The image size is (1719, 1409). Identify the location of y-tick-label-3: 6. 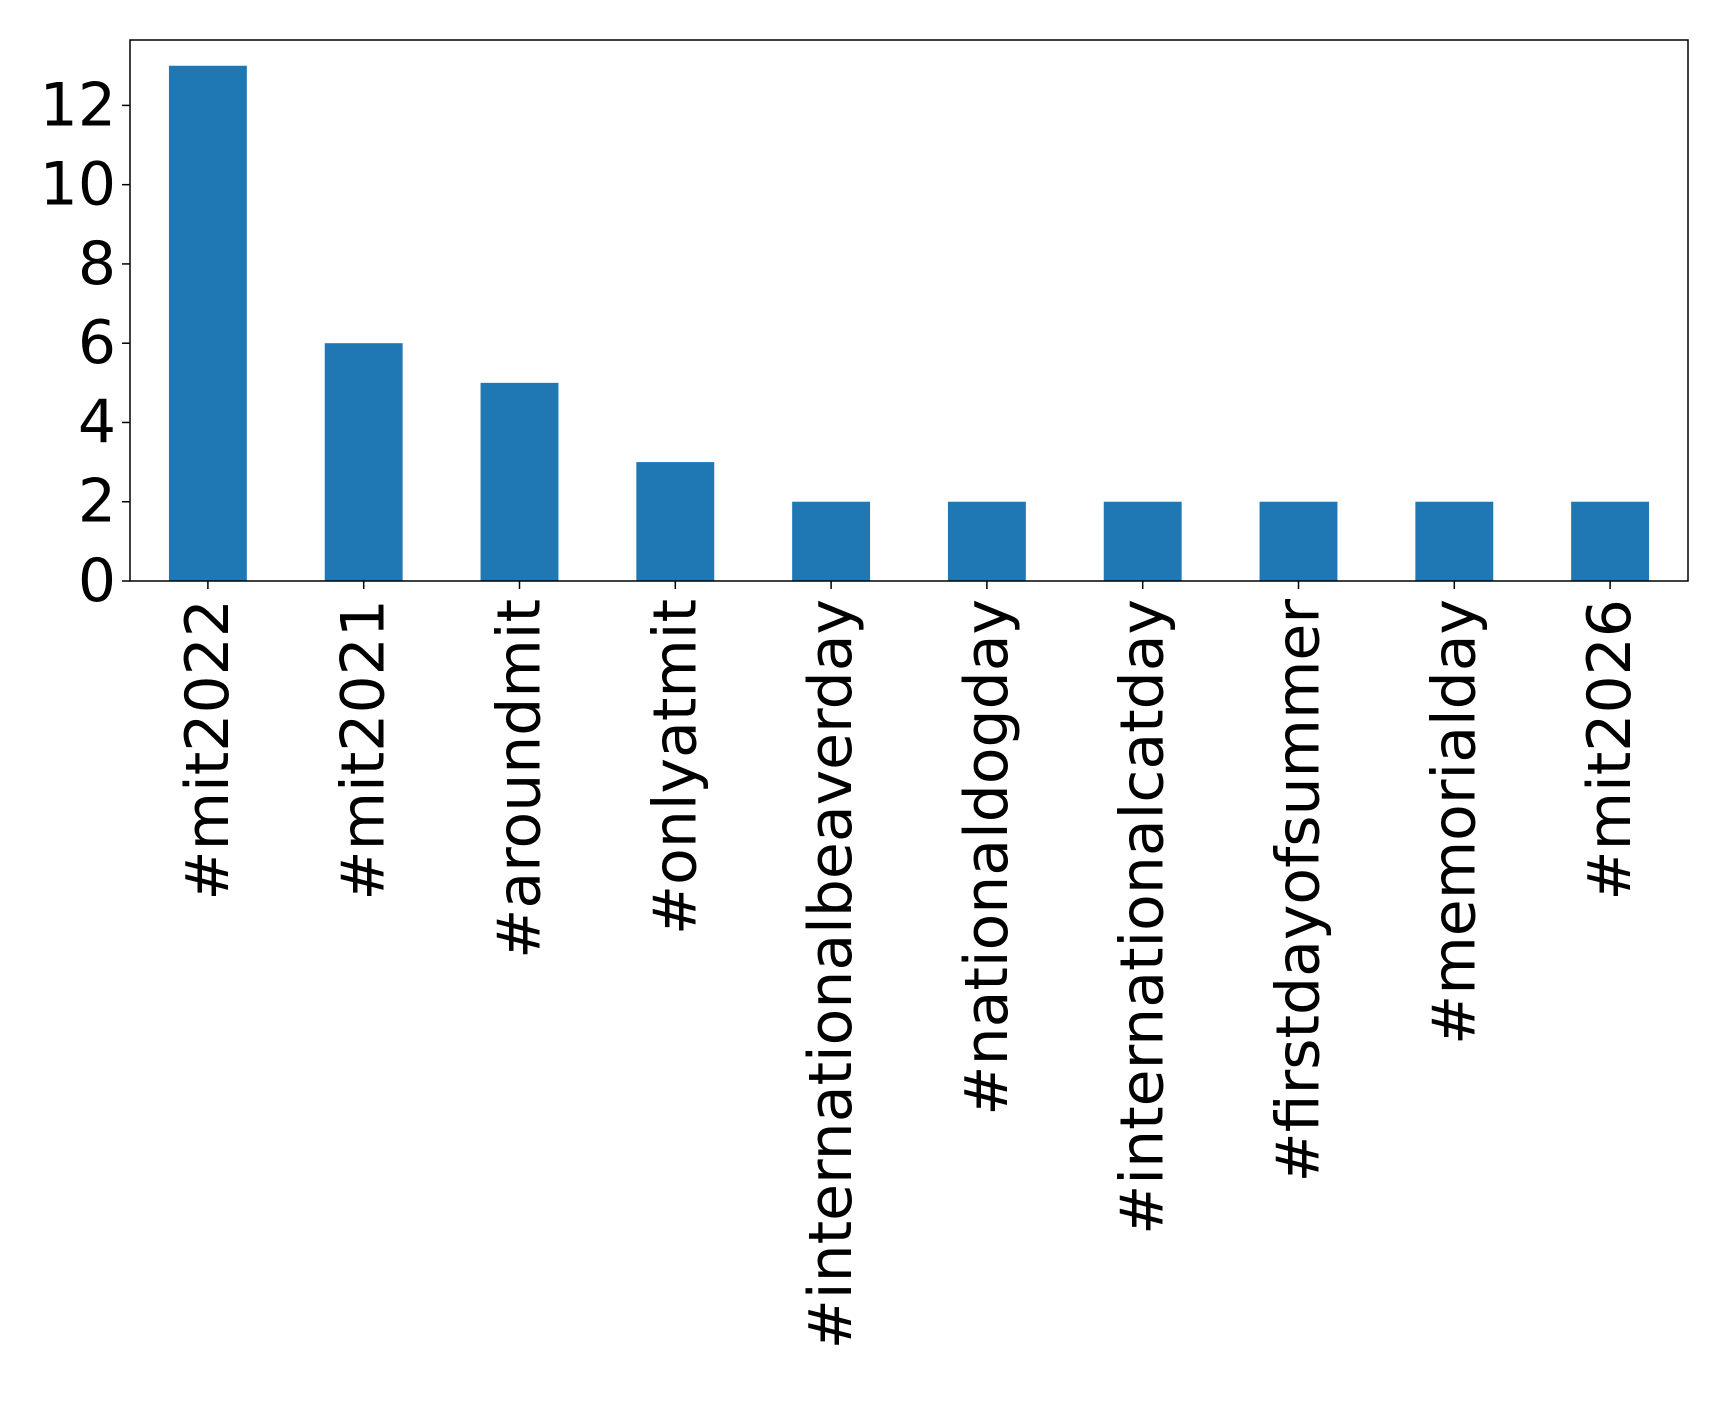
(97, 343).